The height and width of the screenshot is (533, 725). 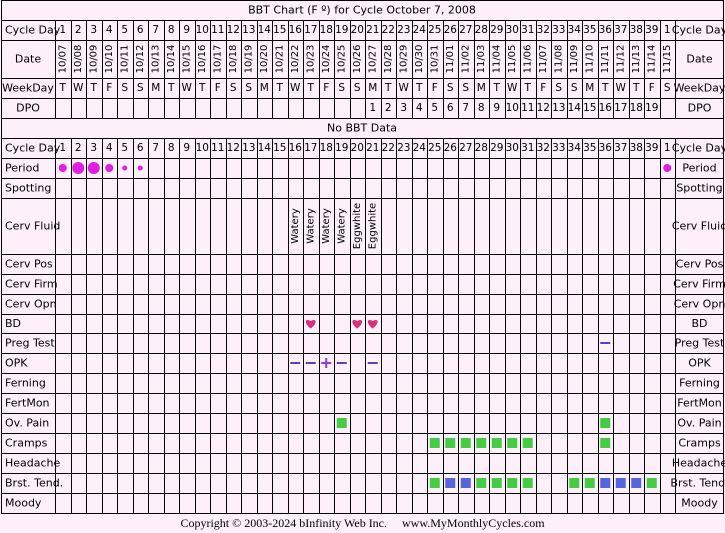 I want to click on cycle-day-number: 17, so click(x=310, y=148).